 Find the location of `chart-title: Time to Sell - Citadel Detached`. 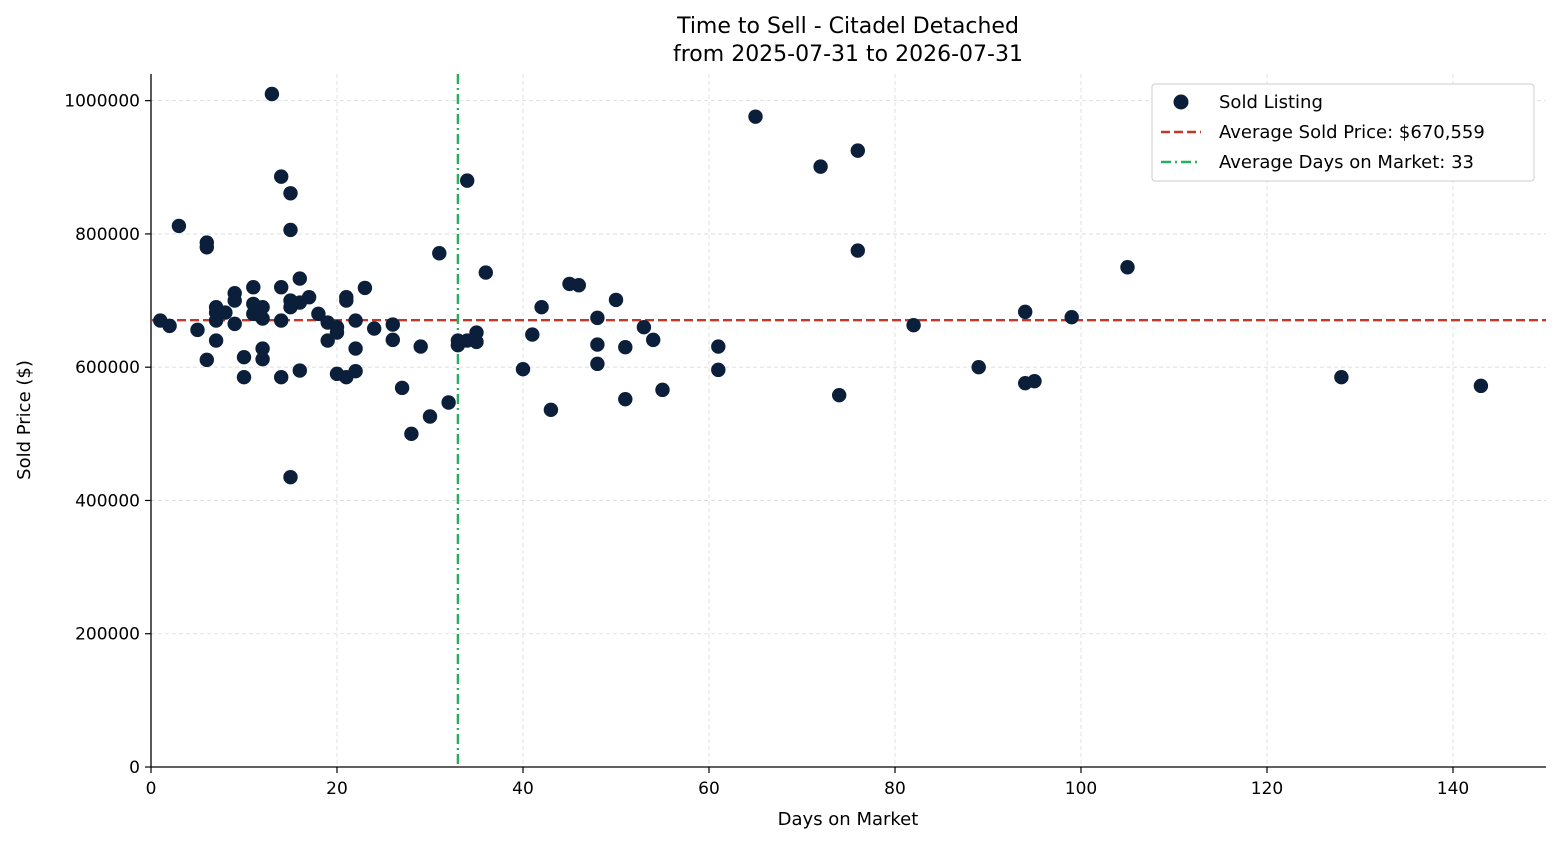

chart-title: Time to Sell - Citadel Detached is located at coordinates (847, 26).